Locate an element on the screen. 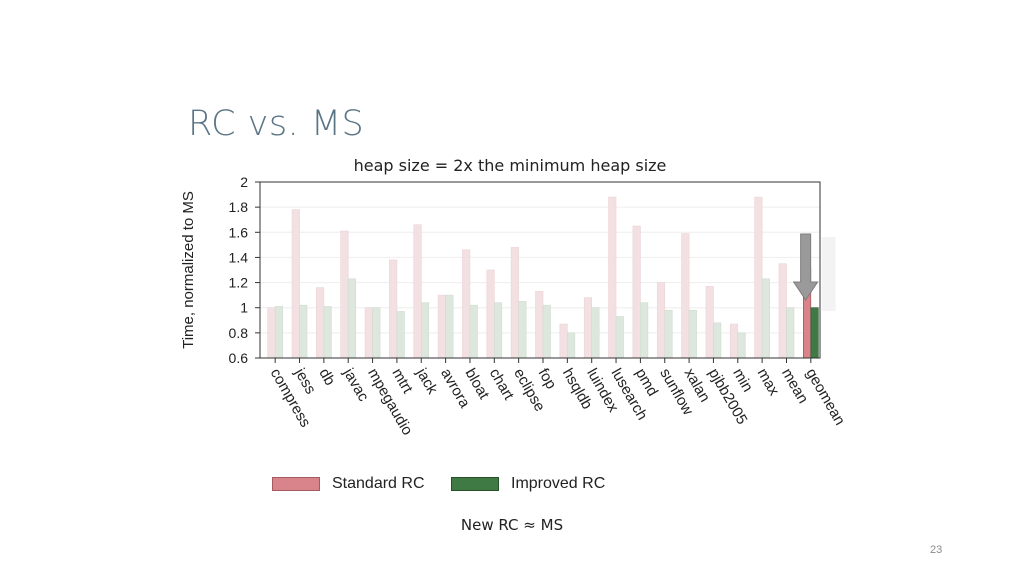 The image size is (1024, 576). bar-improved-rc-jack is located at coordinates (425, 330).